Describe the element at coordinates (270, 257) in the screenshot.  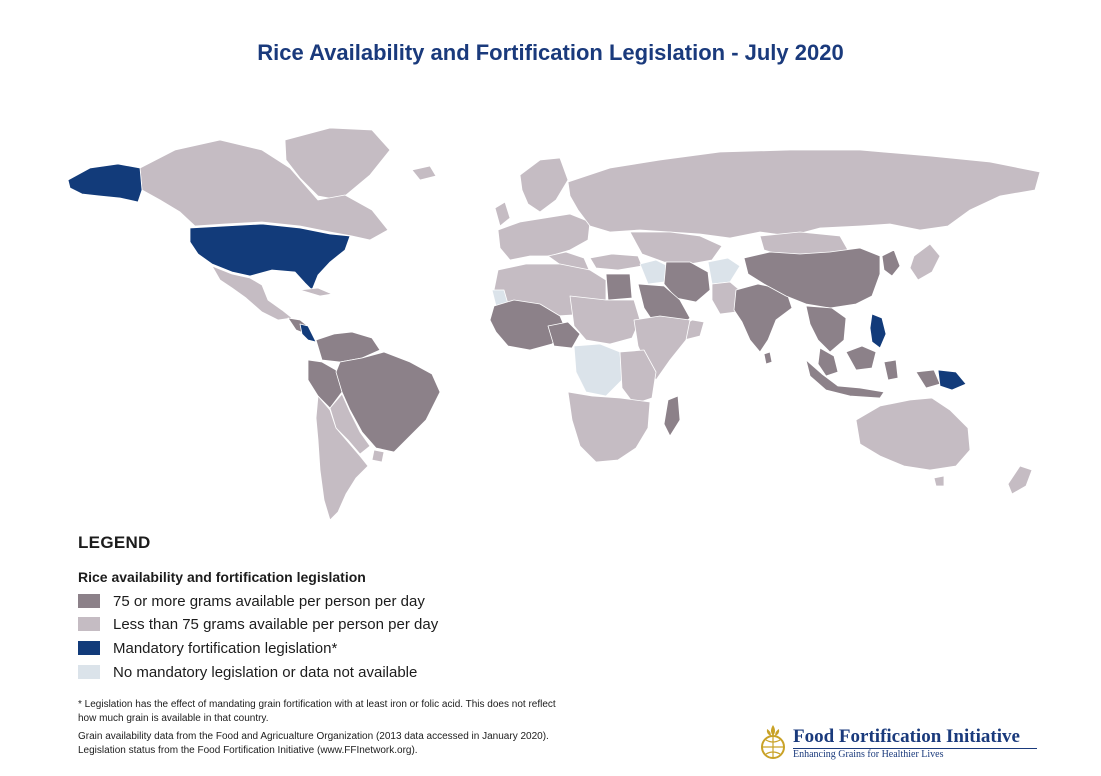
I see `region-usa` at that location.